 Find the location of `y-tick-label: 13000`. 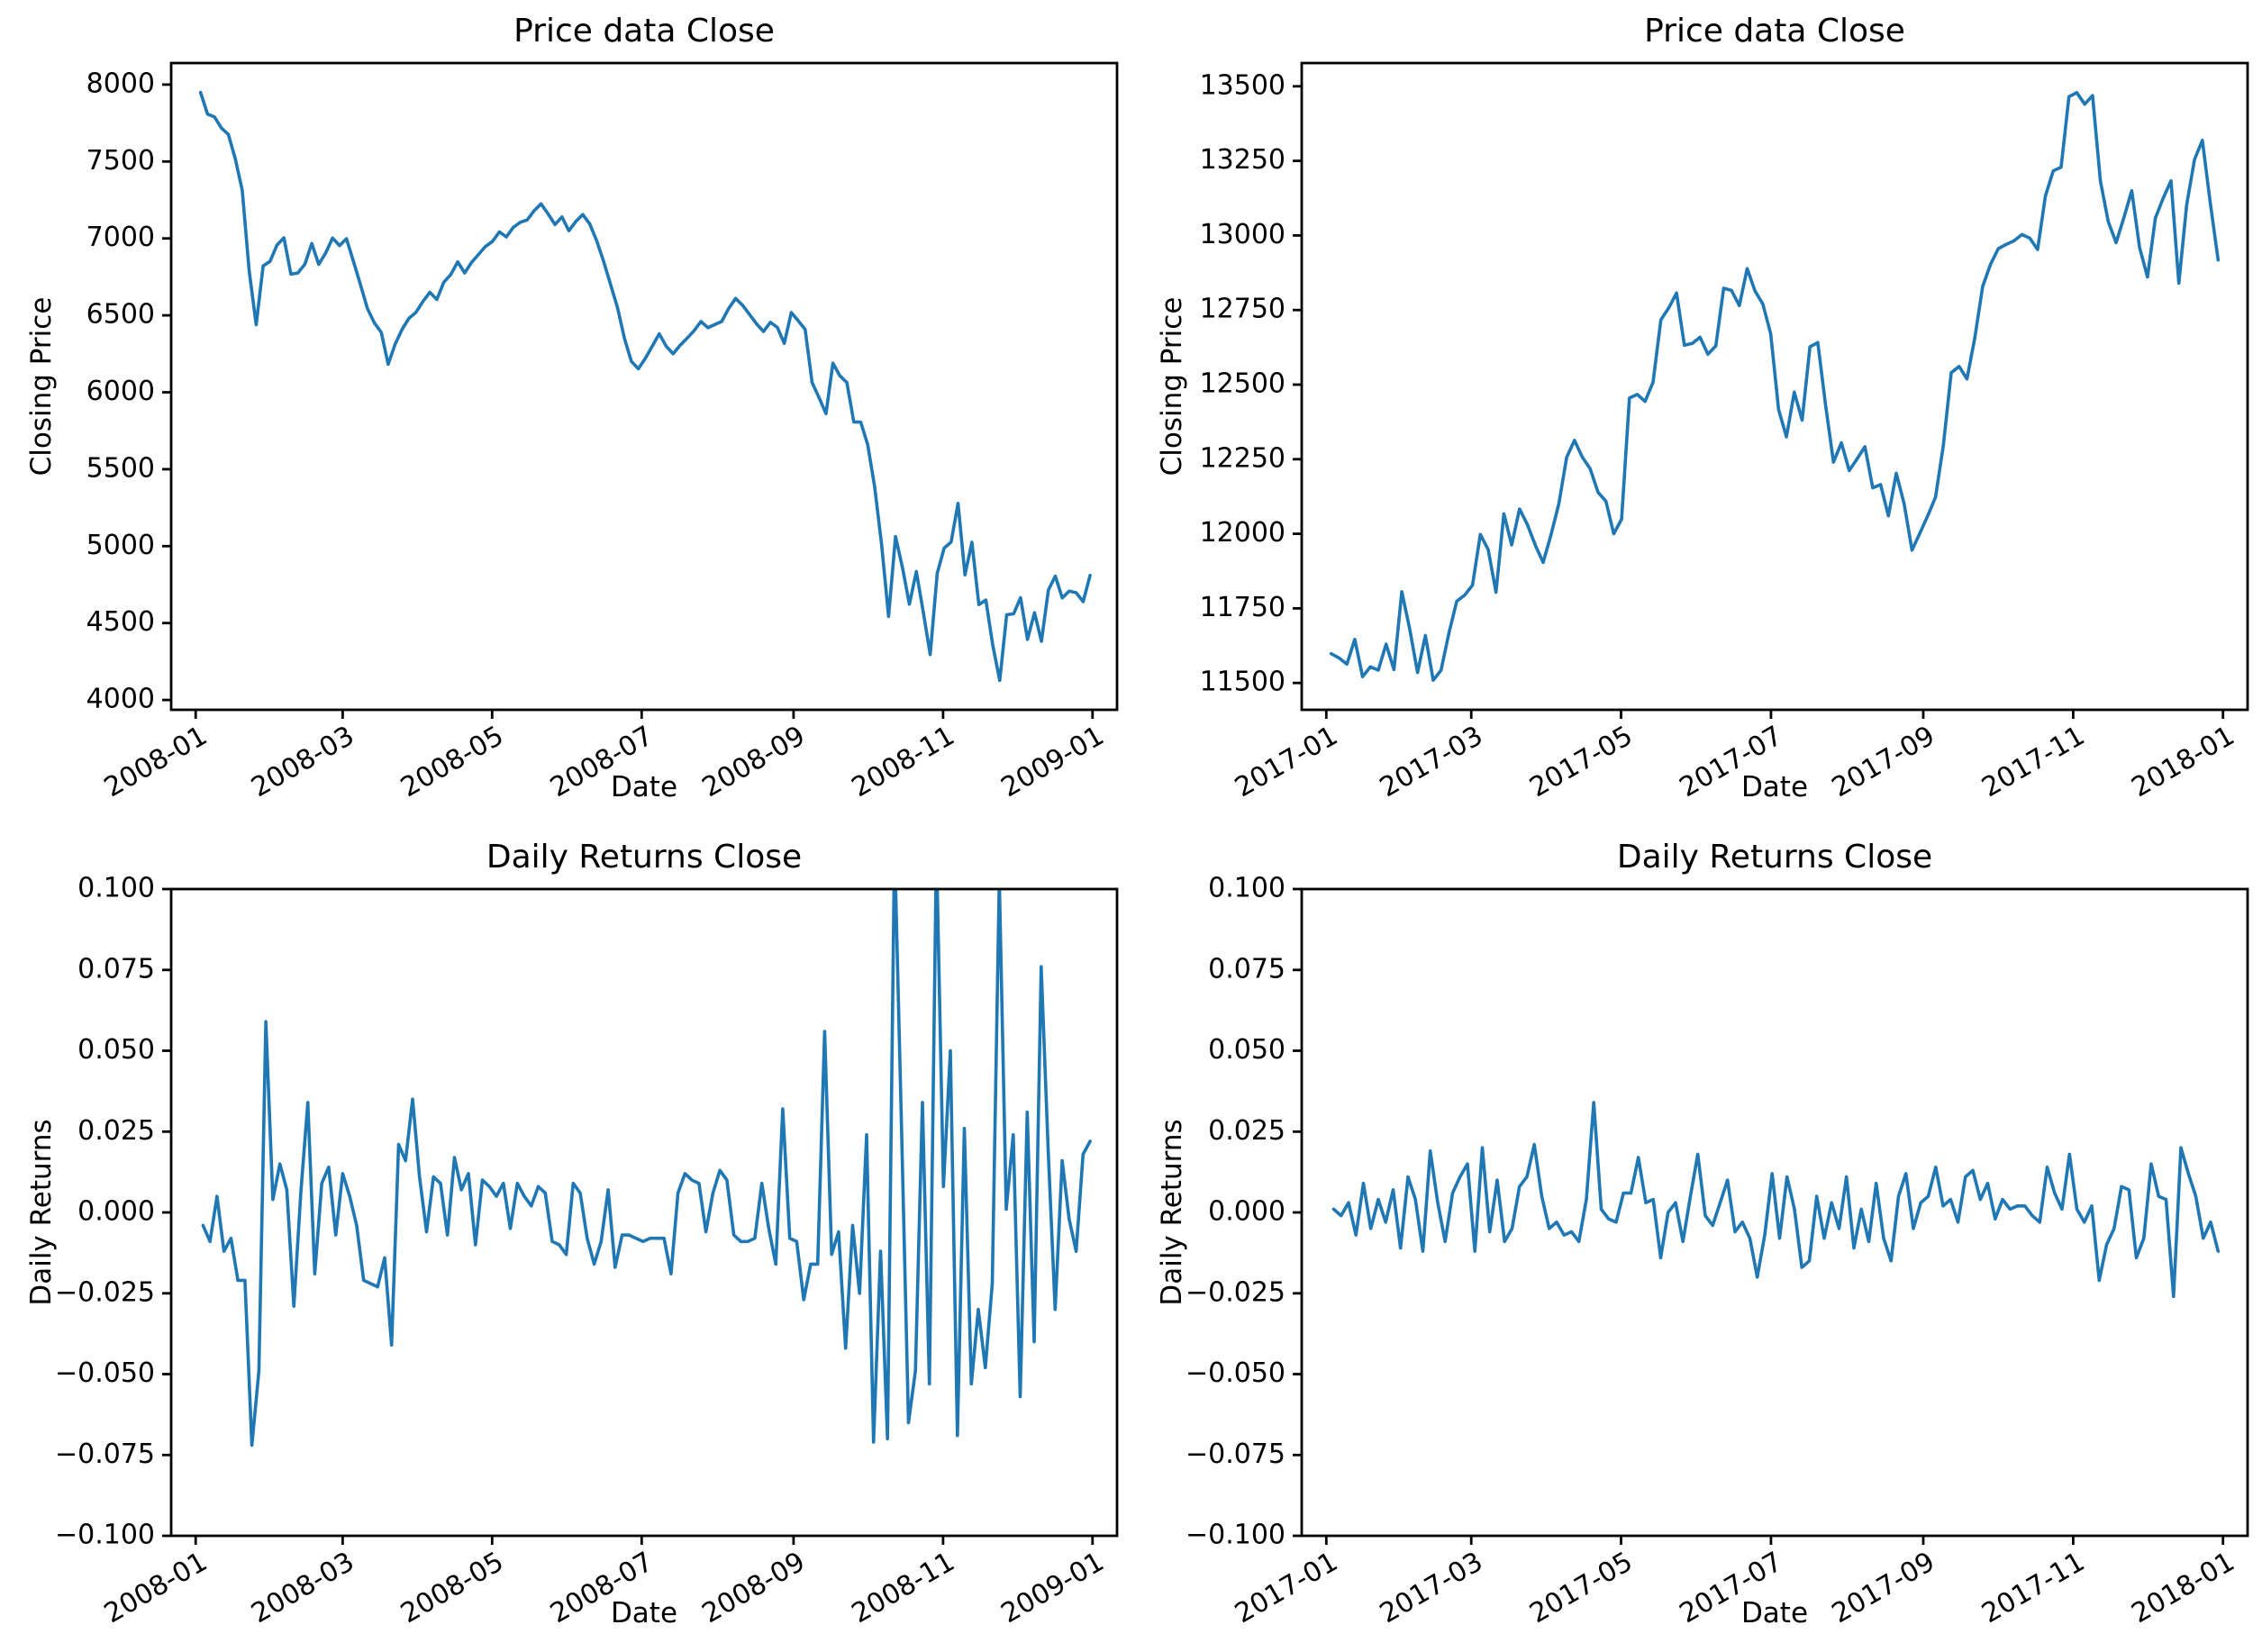

y-tick-label: 13000 is located at coordinates (1242, 234).